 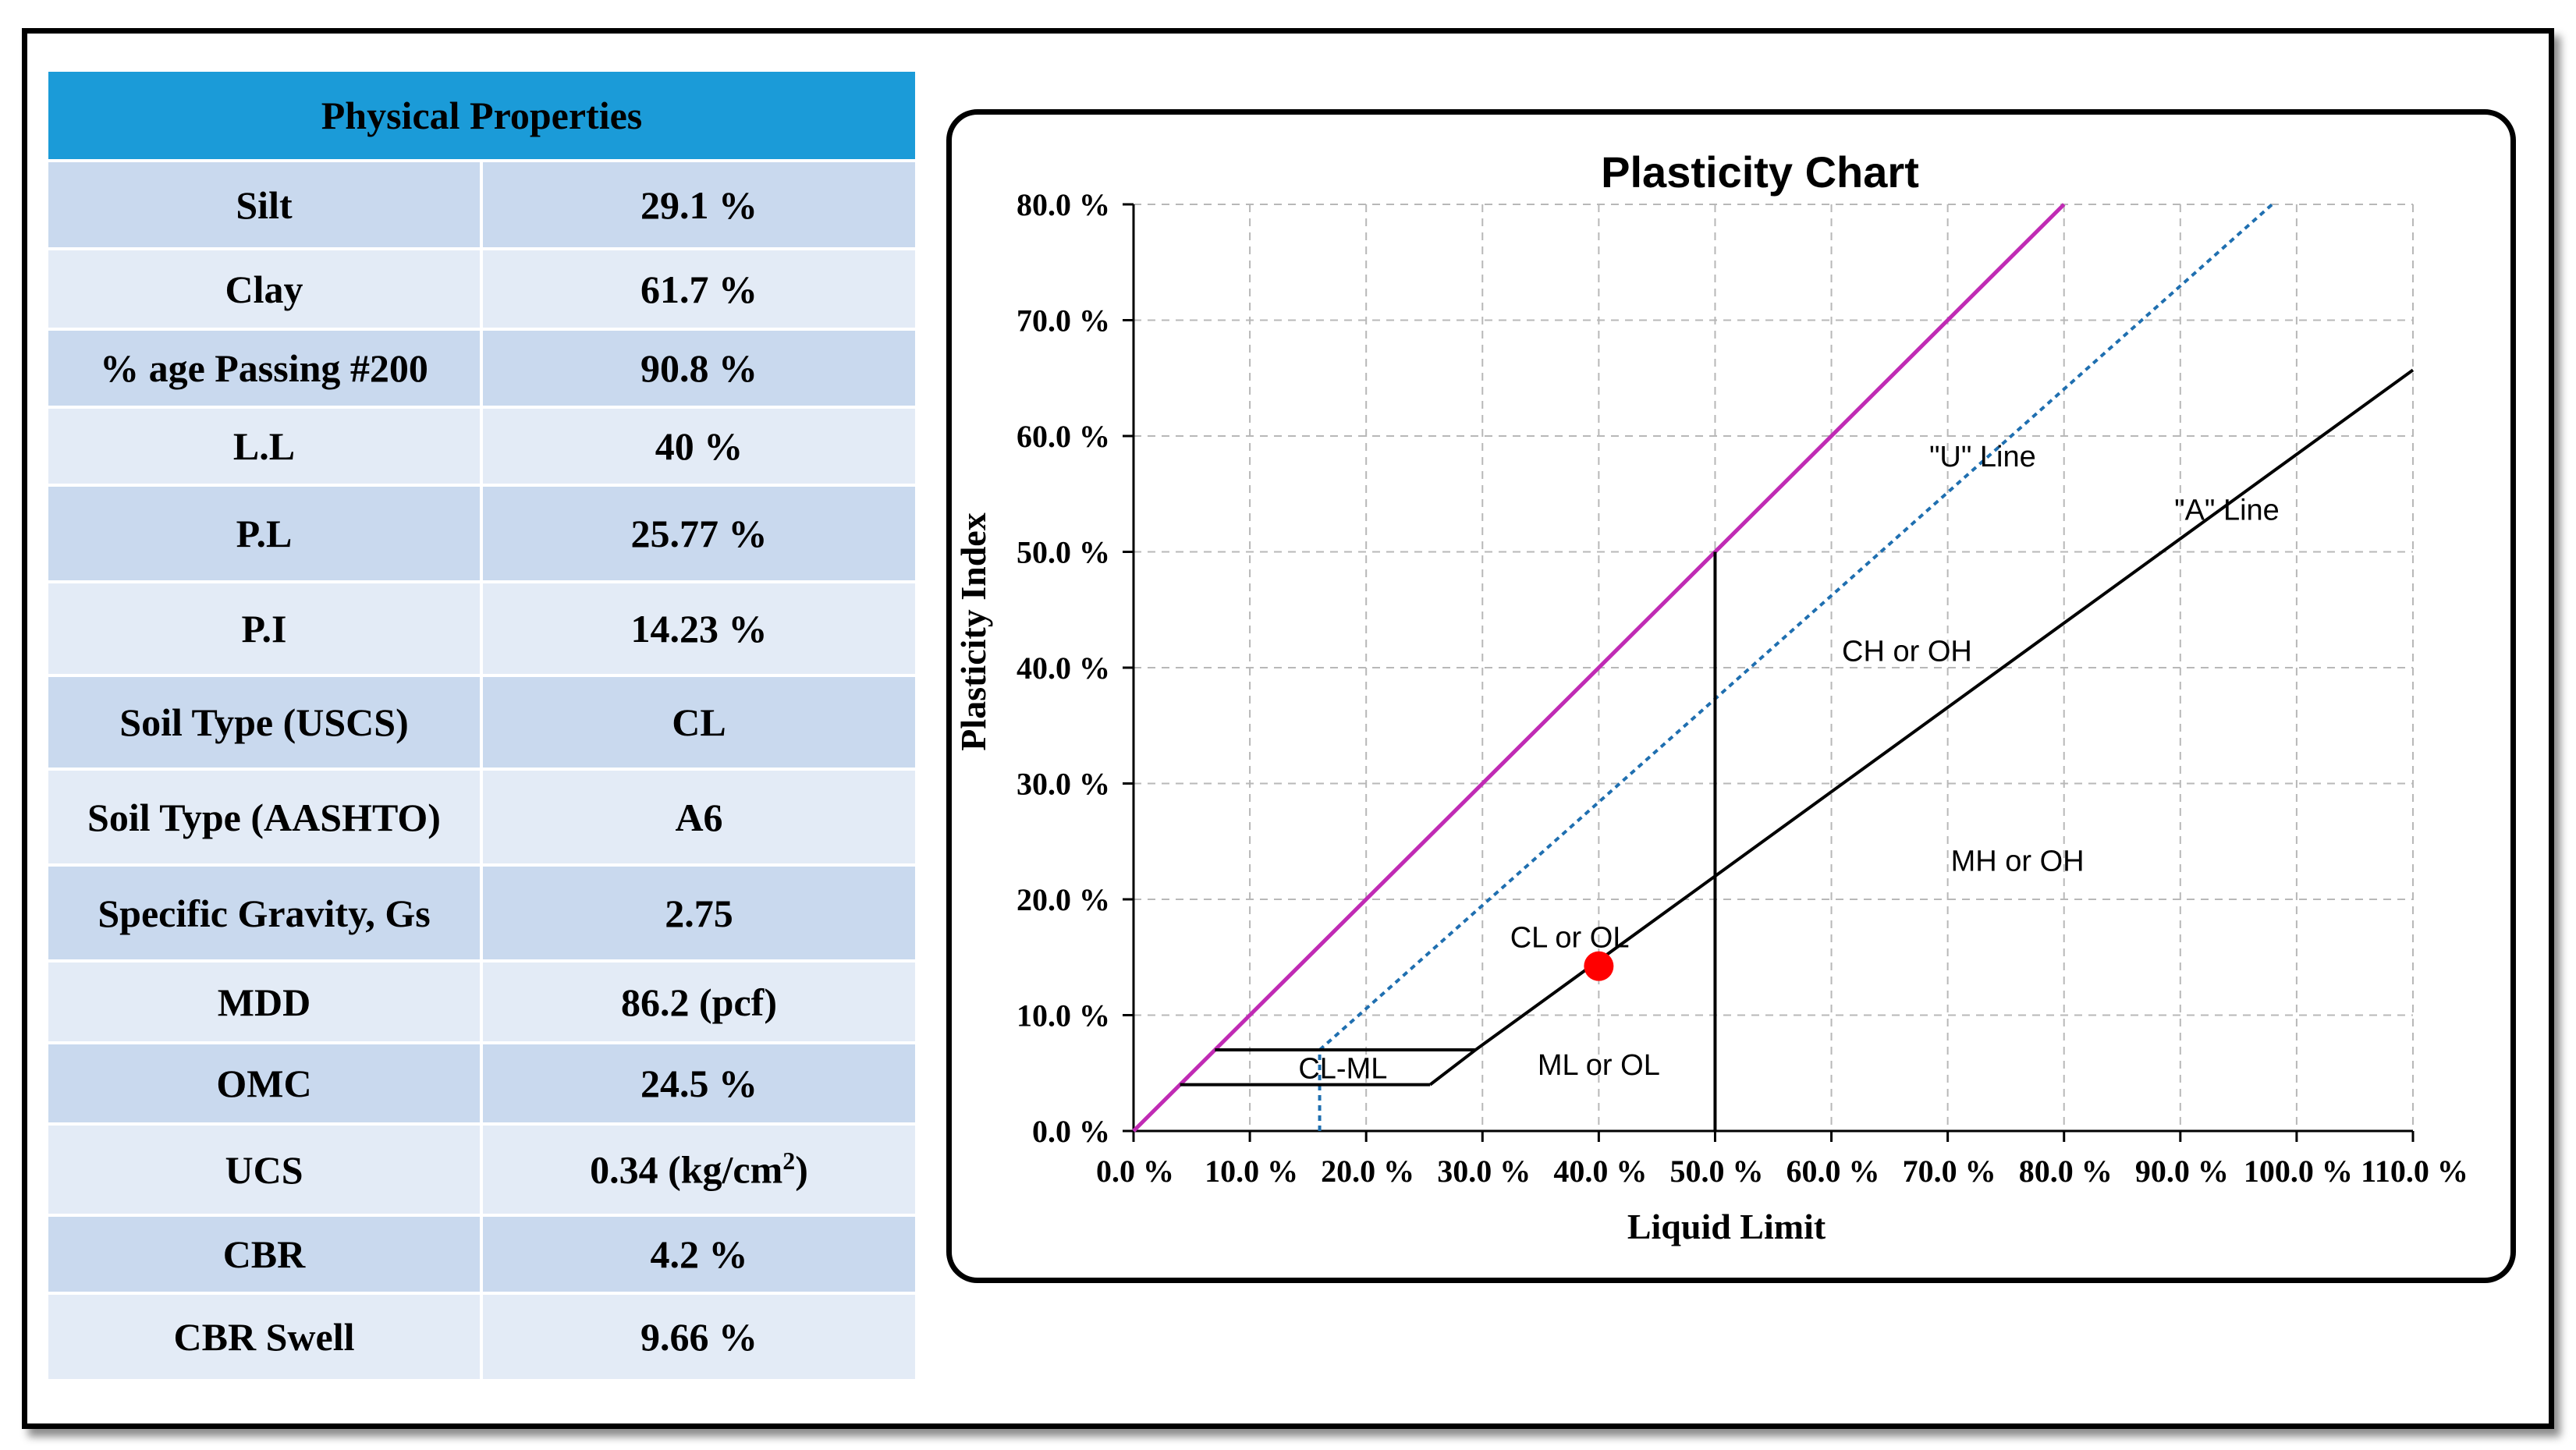 What do you see at coordinates (1063, 552) in the screenshot?
I see `y-tick-label: 50.0 %` at bounding box center [1063, 552].